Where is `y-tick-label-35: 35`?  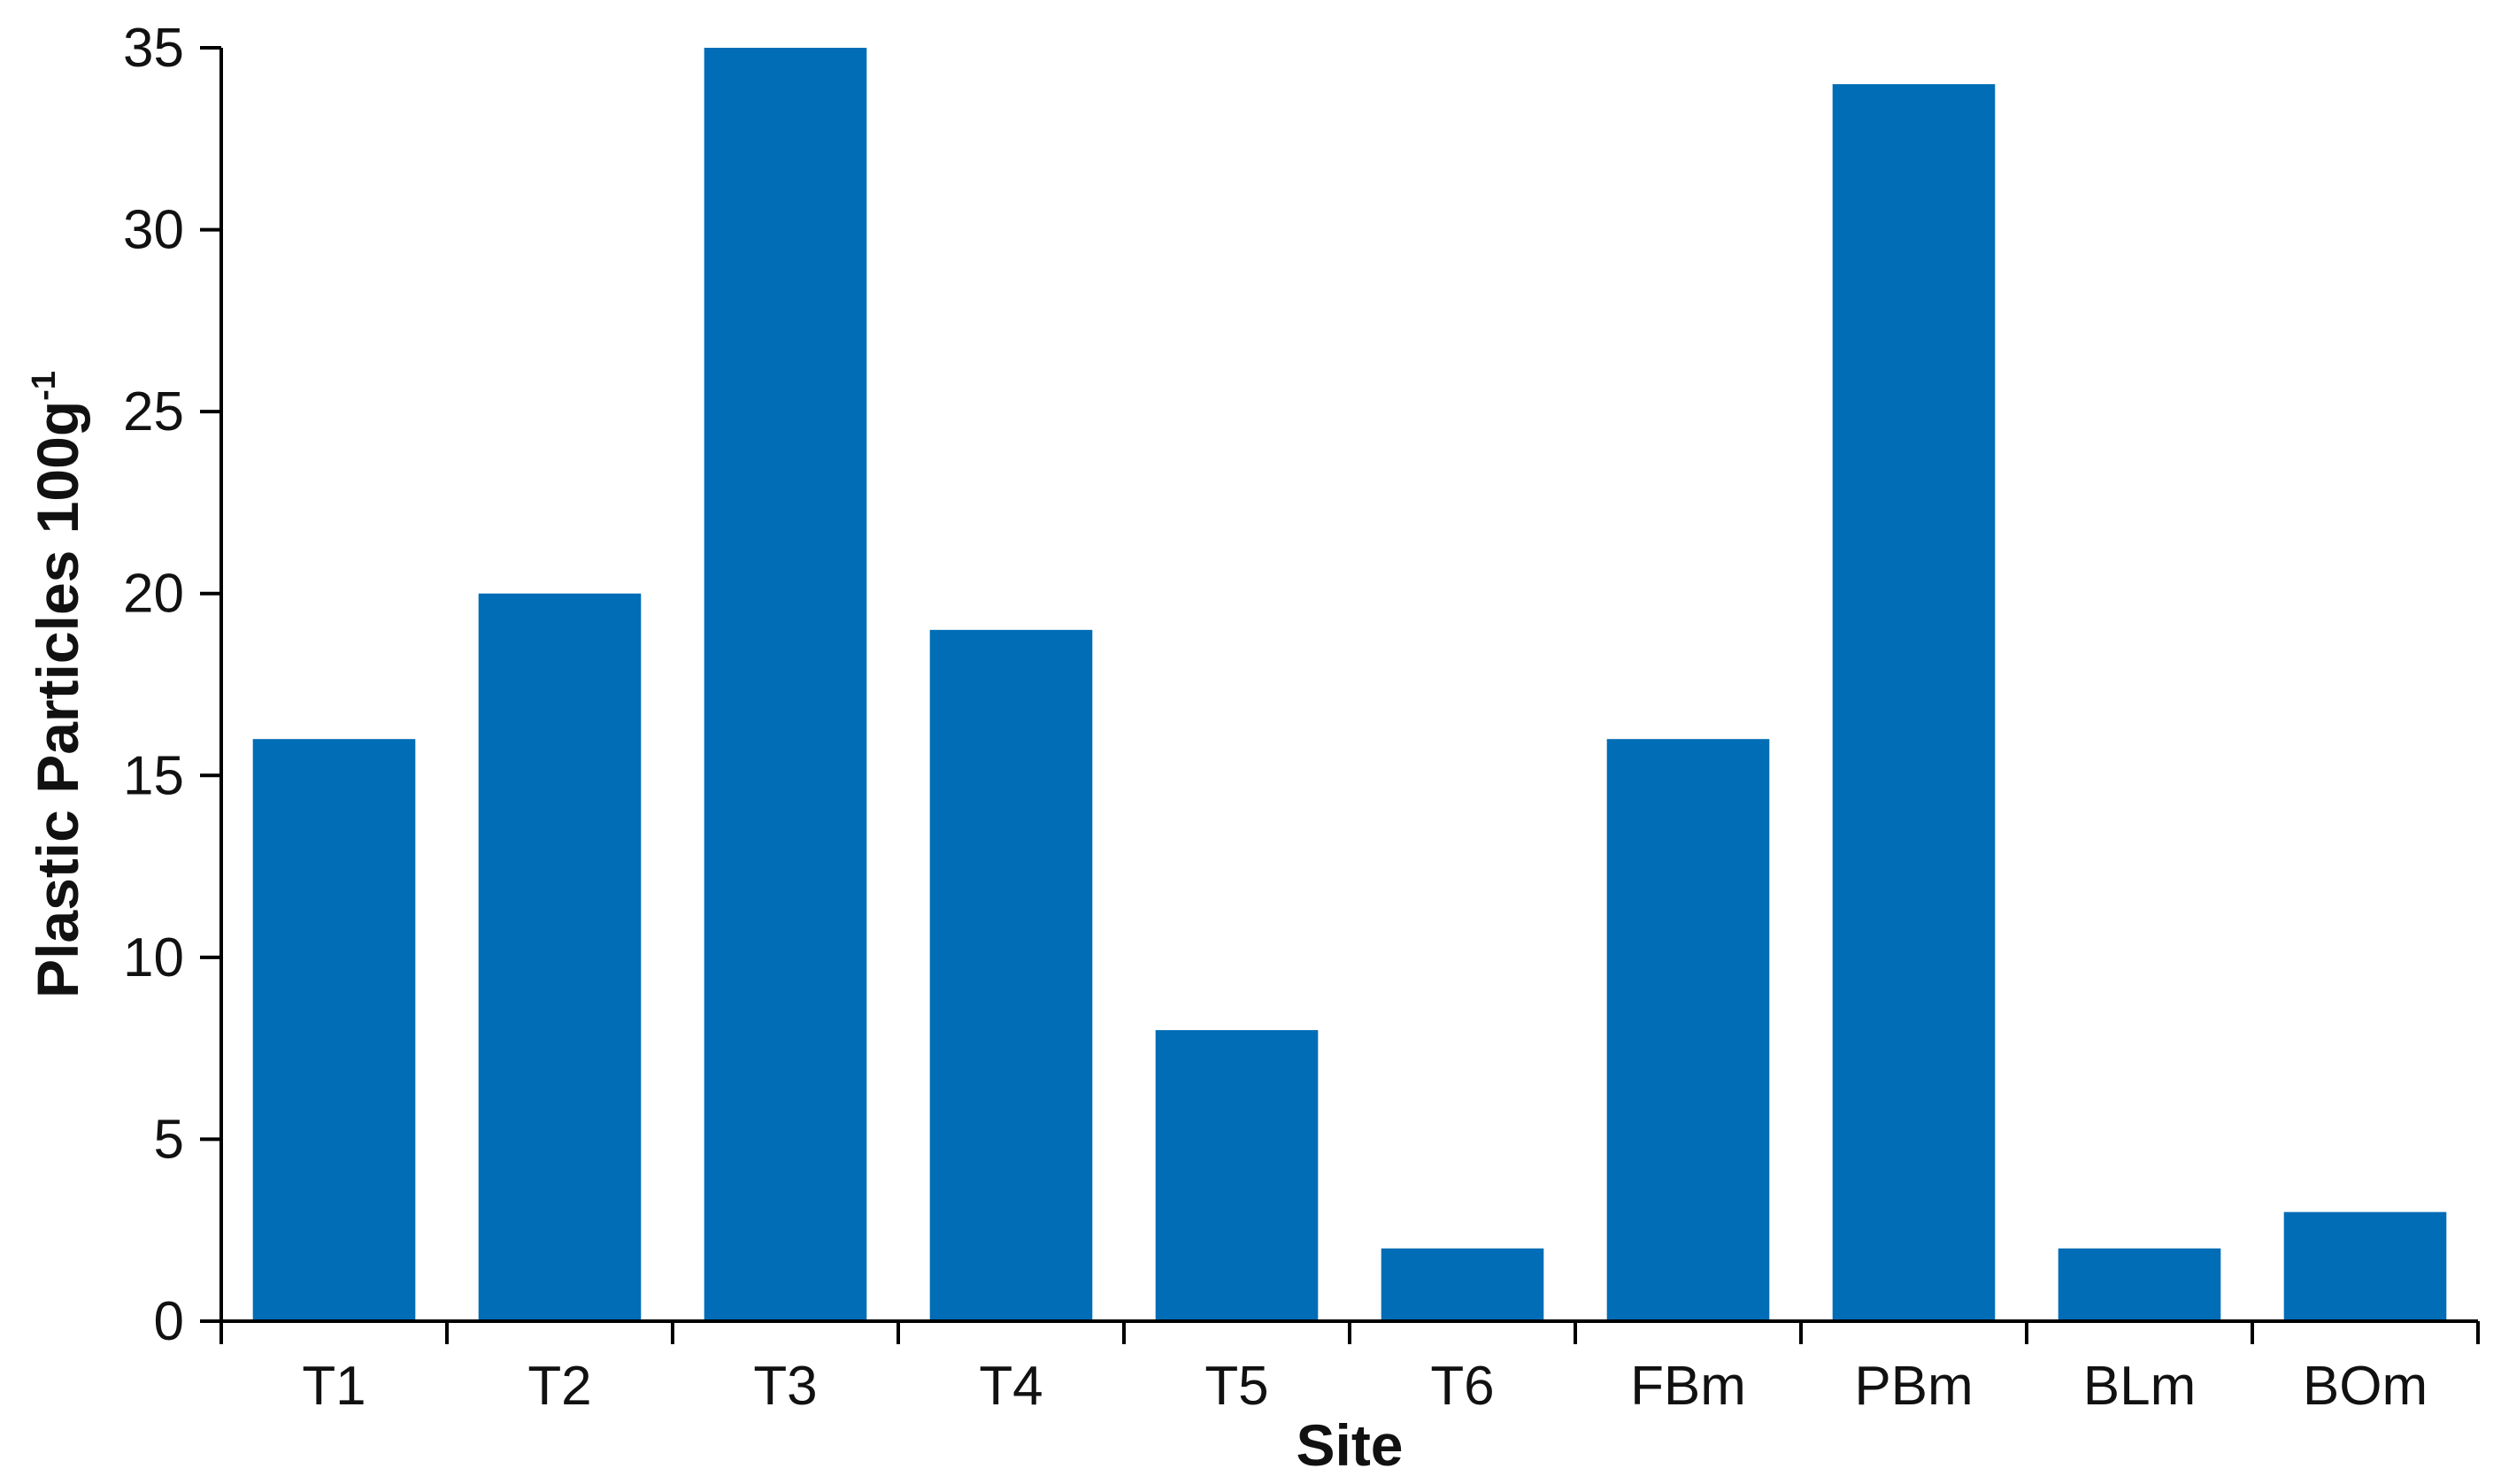 y-tick-label-35: 35 is located at coordinates (153, 48).